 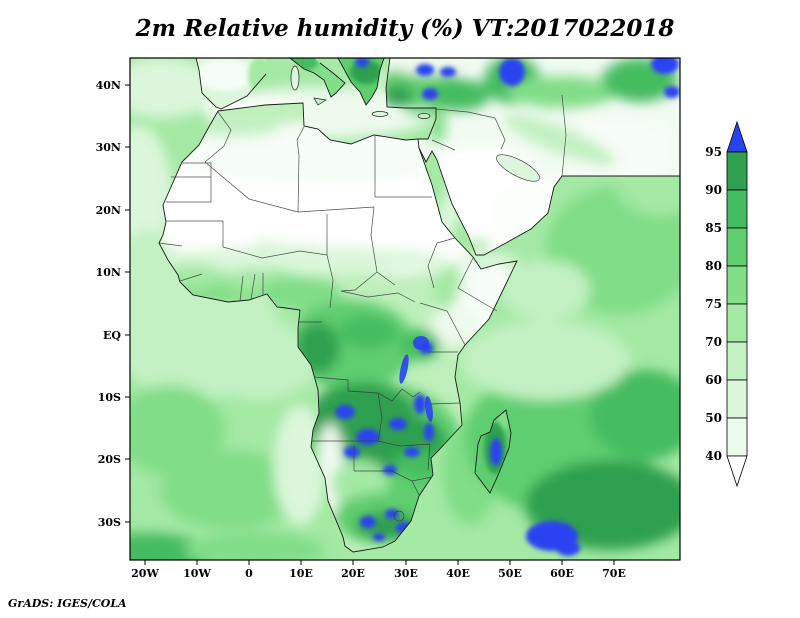 What do you see at coordinates (378, 570) in the screenshot?
I see `x-axis: 20W 10W 0 10E 20E 30E 40E 50E 60E 70E` at bounding box center [378, 570].